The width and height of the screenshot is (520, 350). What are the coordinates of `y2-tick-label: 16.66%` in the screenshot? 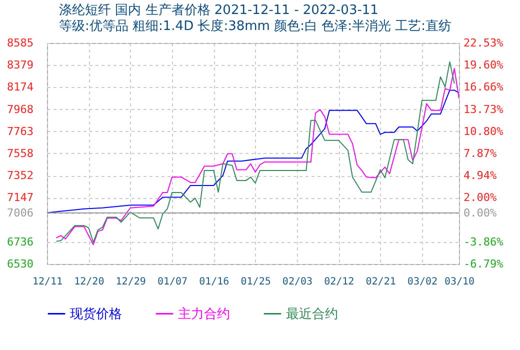 It's located at (484, 87).